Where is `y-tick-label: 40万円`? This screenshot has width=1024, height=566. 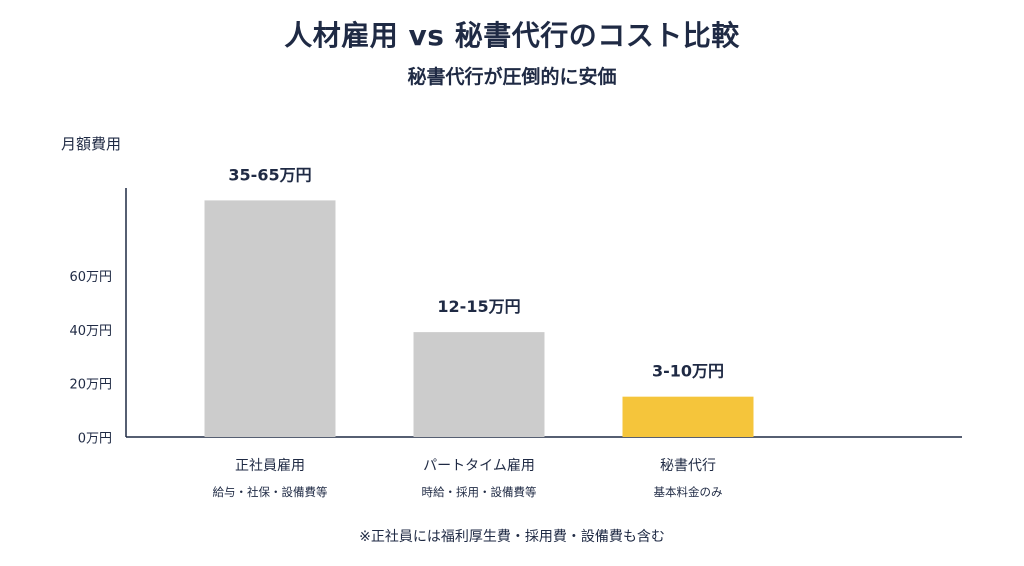 y-tick-label: 40万円 is located at coordinates (90, 331).